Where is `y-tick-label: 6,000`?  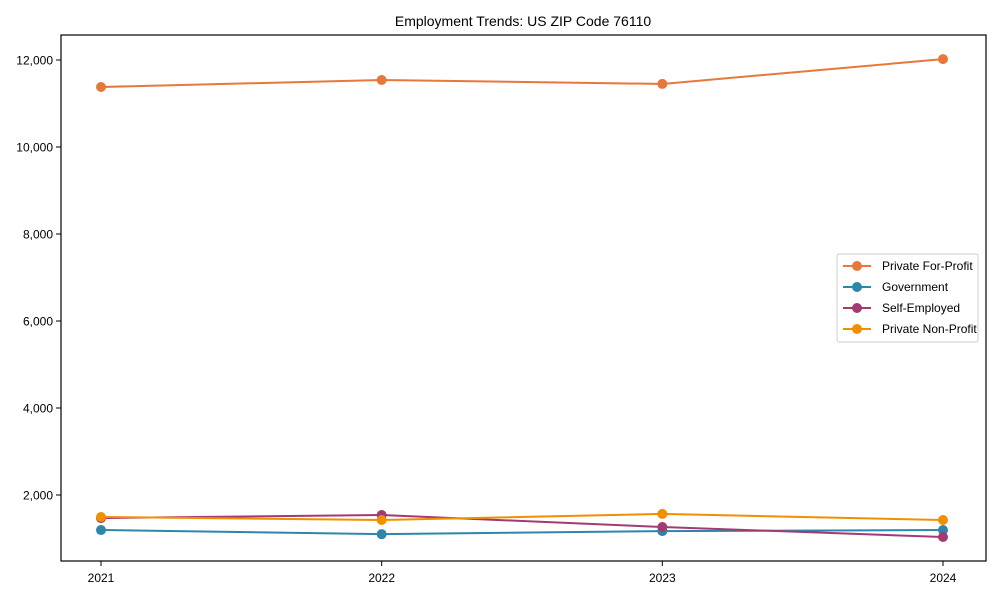
y-tick-label: 6,000 is located at coordinates (38, 322).